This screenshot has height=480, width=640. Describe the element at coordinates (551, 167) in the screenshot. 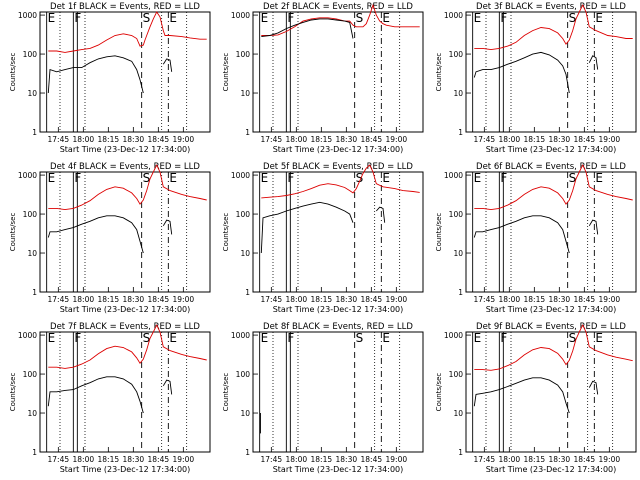

I see `panel-title: Det 6f BLACK = Events, RED = LLD` at that location.